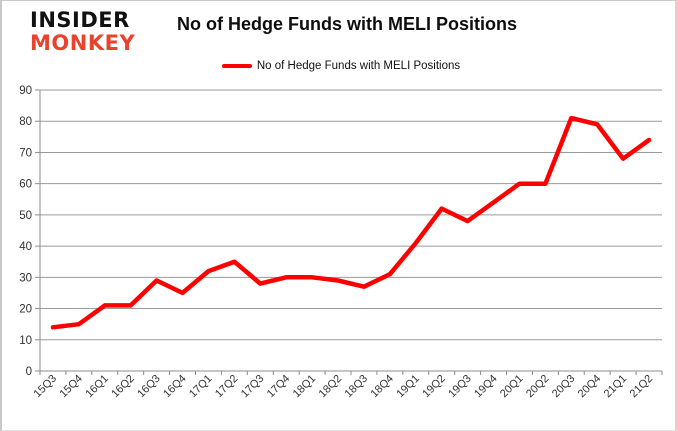 Image resolution: width=678 pixels, height=431 pixels. What do you see at coordinates (71, 387) in the screenshot?
I see `x-tick-label: 15Q4` at bounding box center [71, 387].